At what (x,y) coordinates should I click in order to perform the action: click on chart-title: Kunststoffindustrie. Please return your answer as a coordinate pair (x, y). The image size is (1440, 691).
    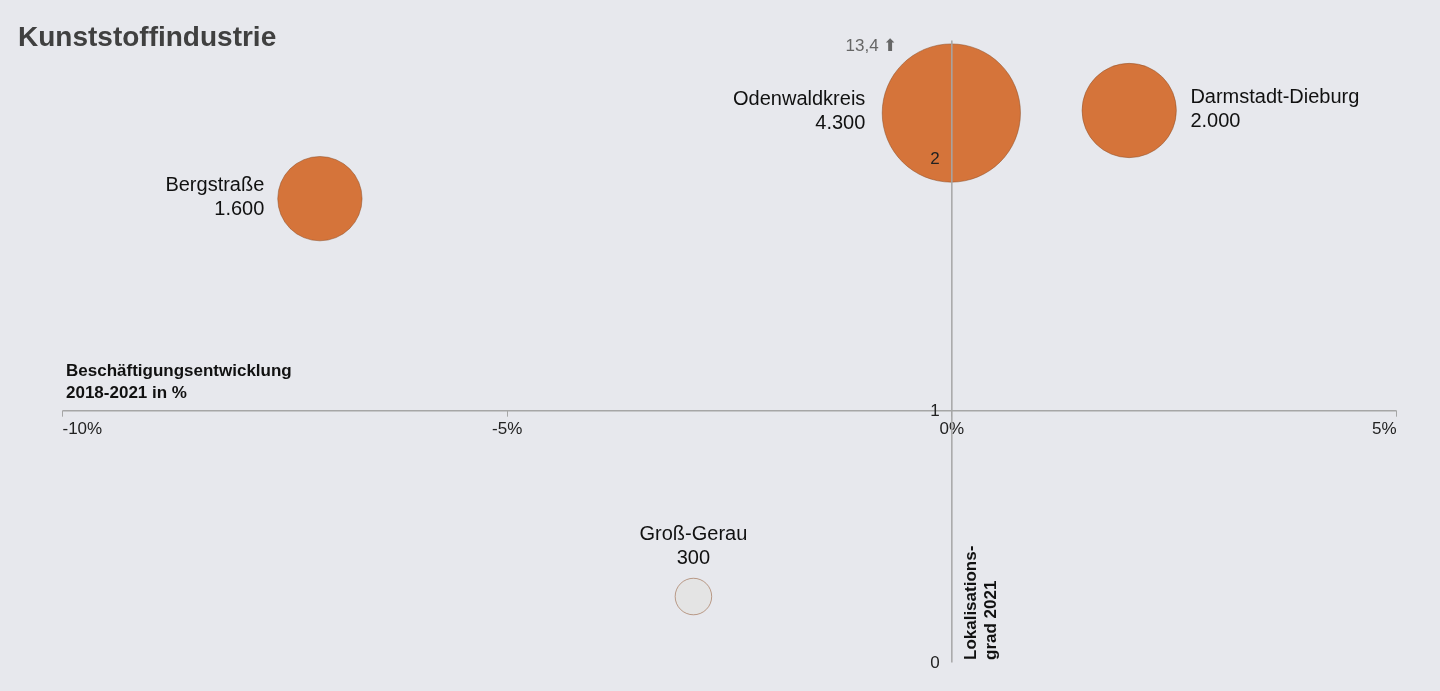
    Looking at the image, I should click on (147, 36).